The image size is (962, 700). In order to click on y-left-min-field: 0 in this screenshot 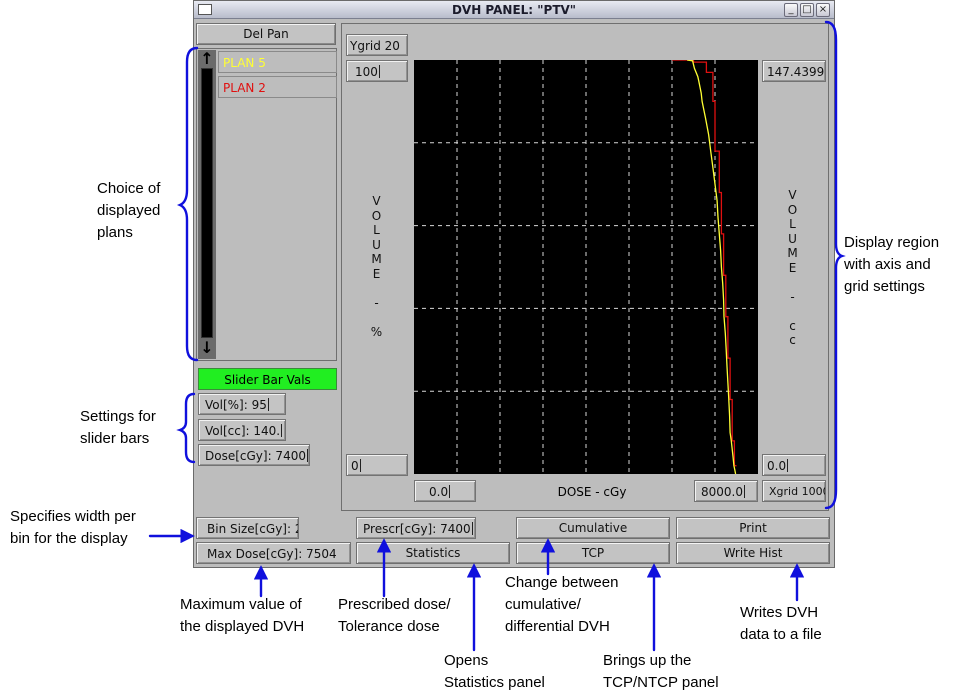, I will do `click(377, 465)`.